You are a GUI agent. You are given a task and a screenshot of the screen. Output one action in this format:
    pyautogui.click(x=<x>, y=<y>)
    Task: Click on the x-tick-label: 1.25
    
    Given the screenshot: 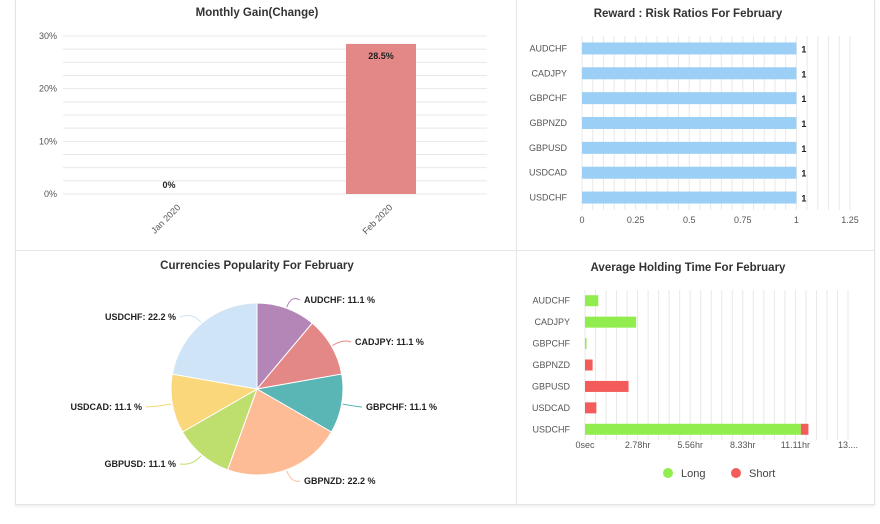 What is the action you would take?
    pyautogui.click(x=850, y=220)
    